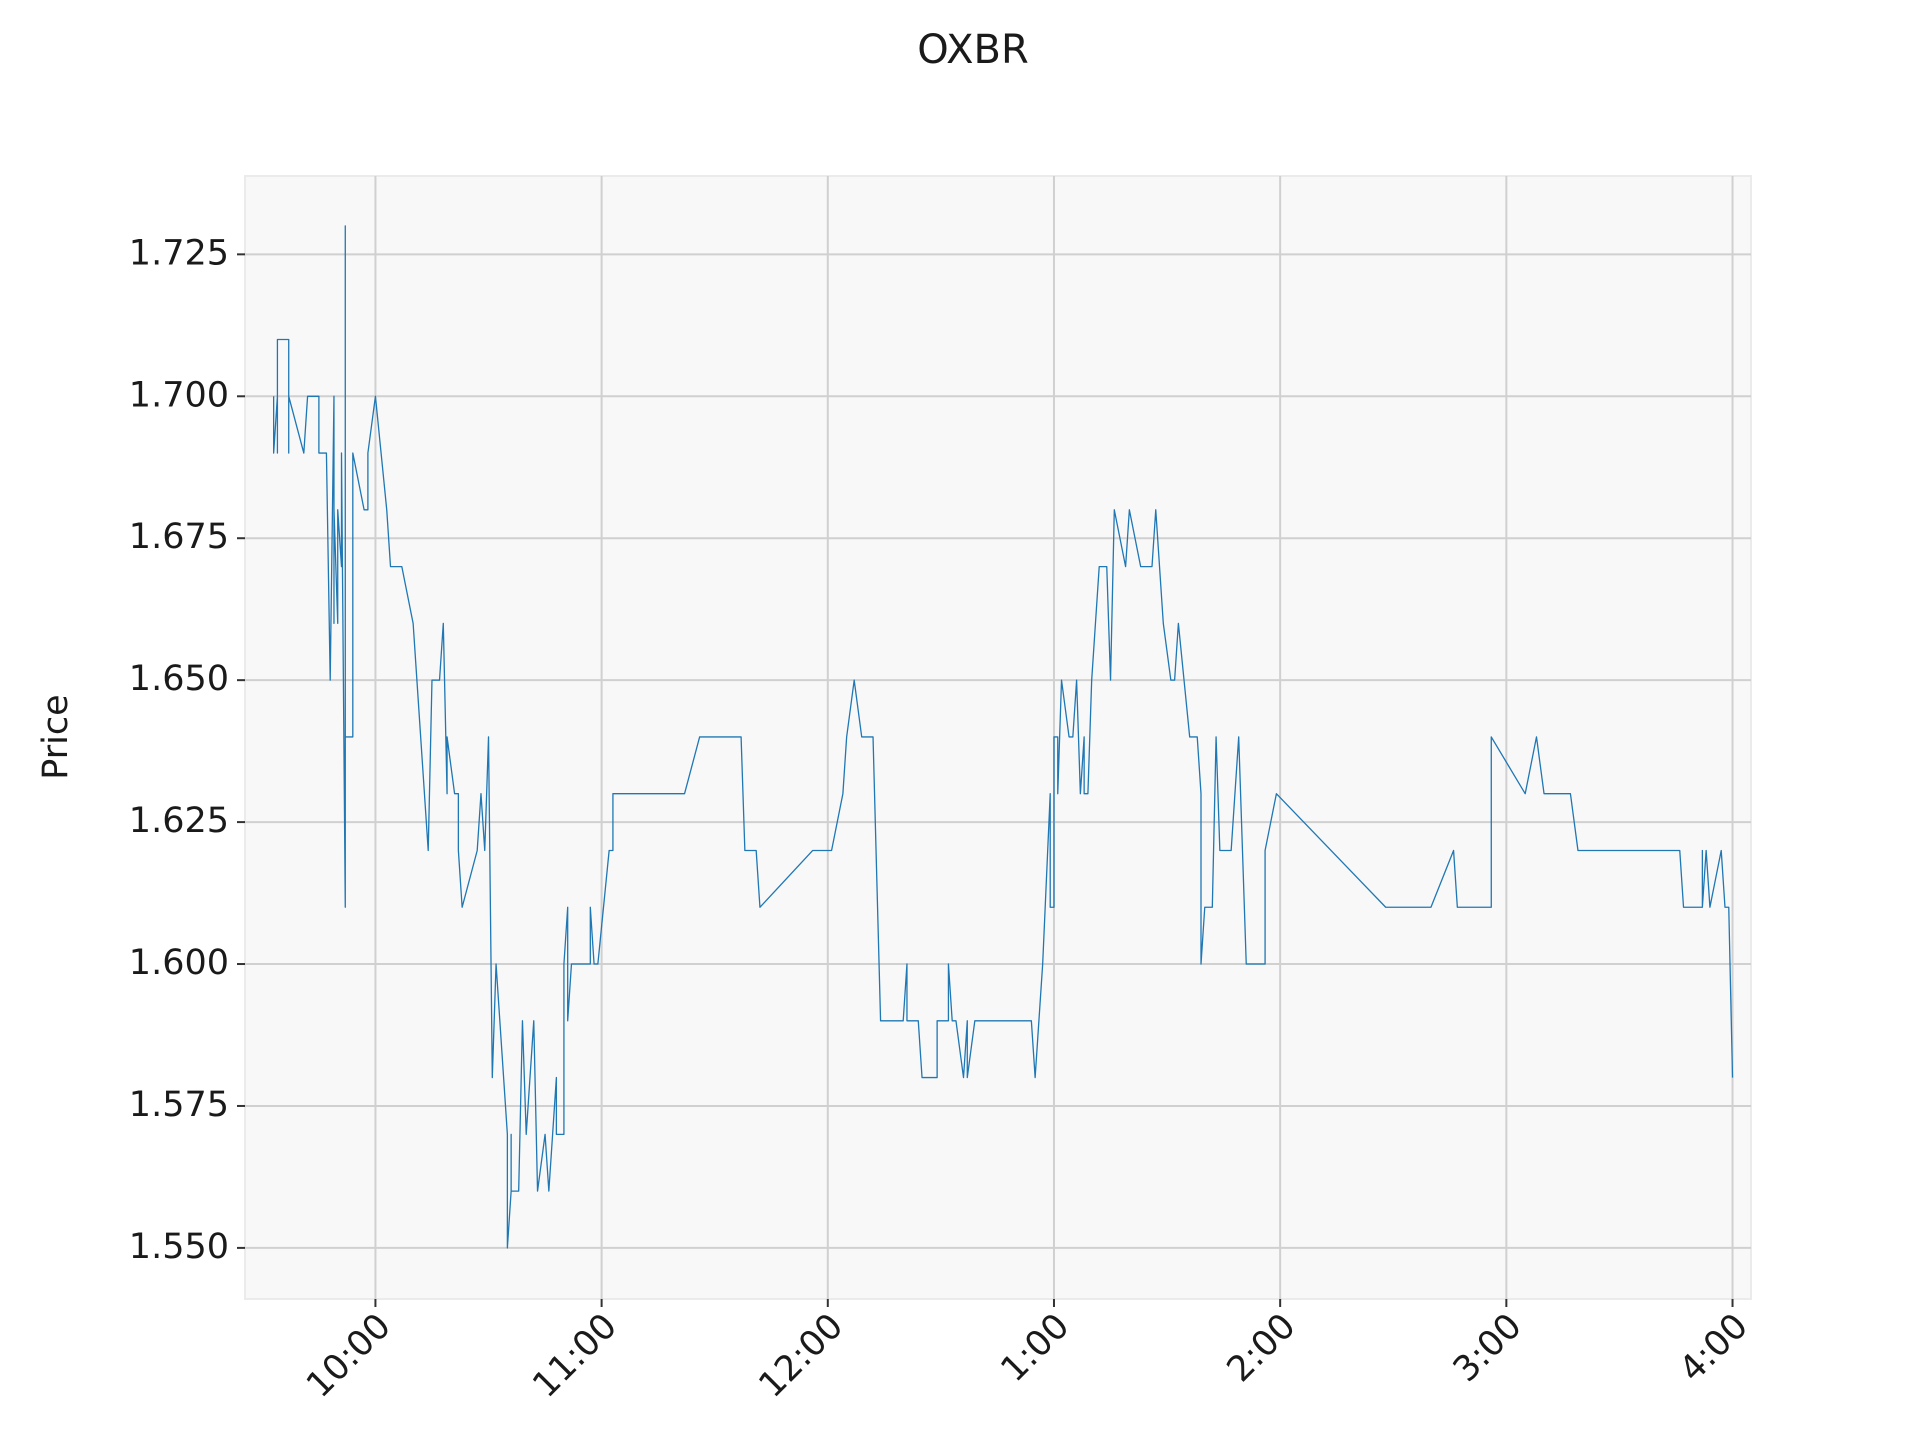 The width and height of the screenshot is (1920, 1440). I want to click on x-tick-label: 3:00, so click(1488, 1348).